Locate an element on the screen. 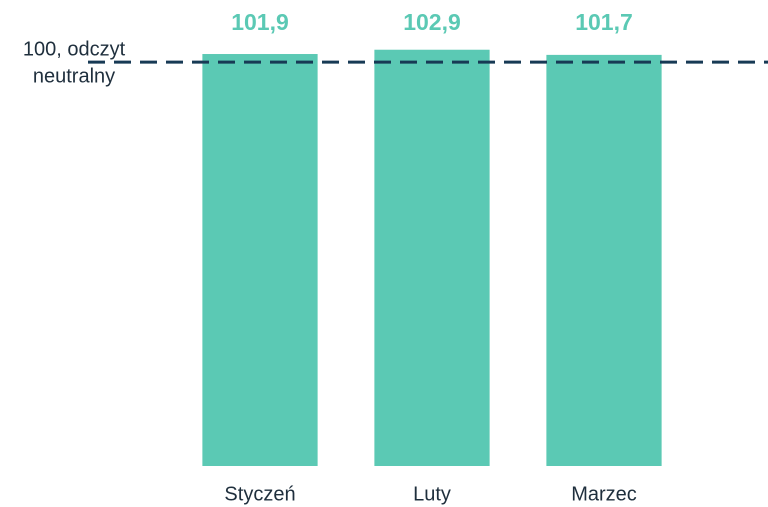 Image resolution: width=768 pixels, height=507 pixels. x-tick-label: Marzec is located at coordinates (604, 494).